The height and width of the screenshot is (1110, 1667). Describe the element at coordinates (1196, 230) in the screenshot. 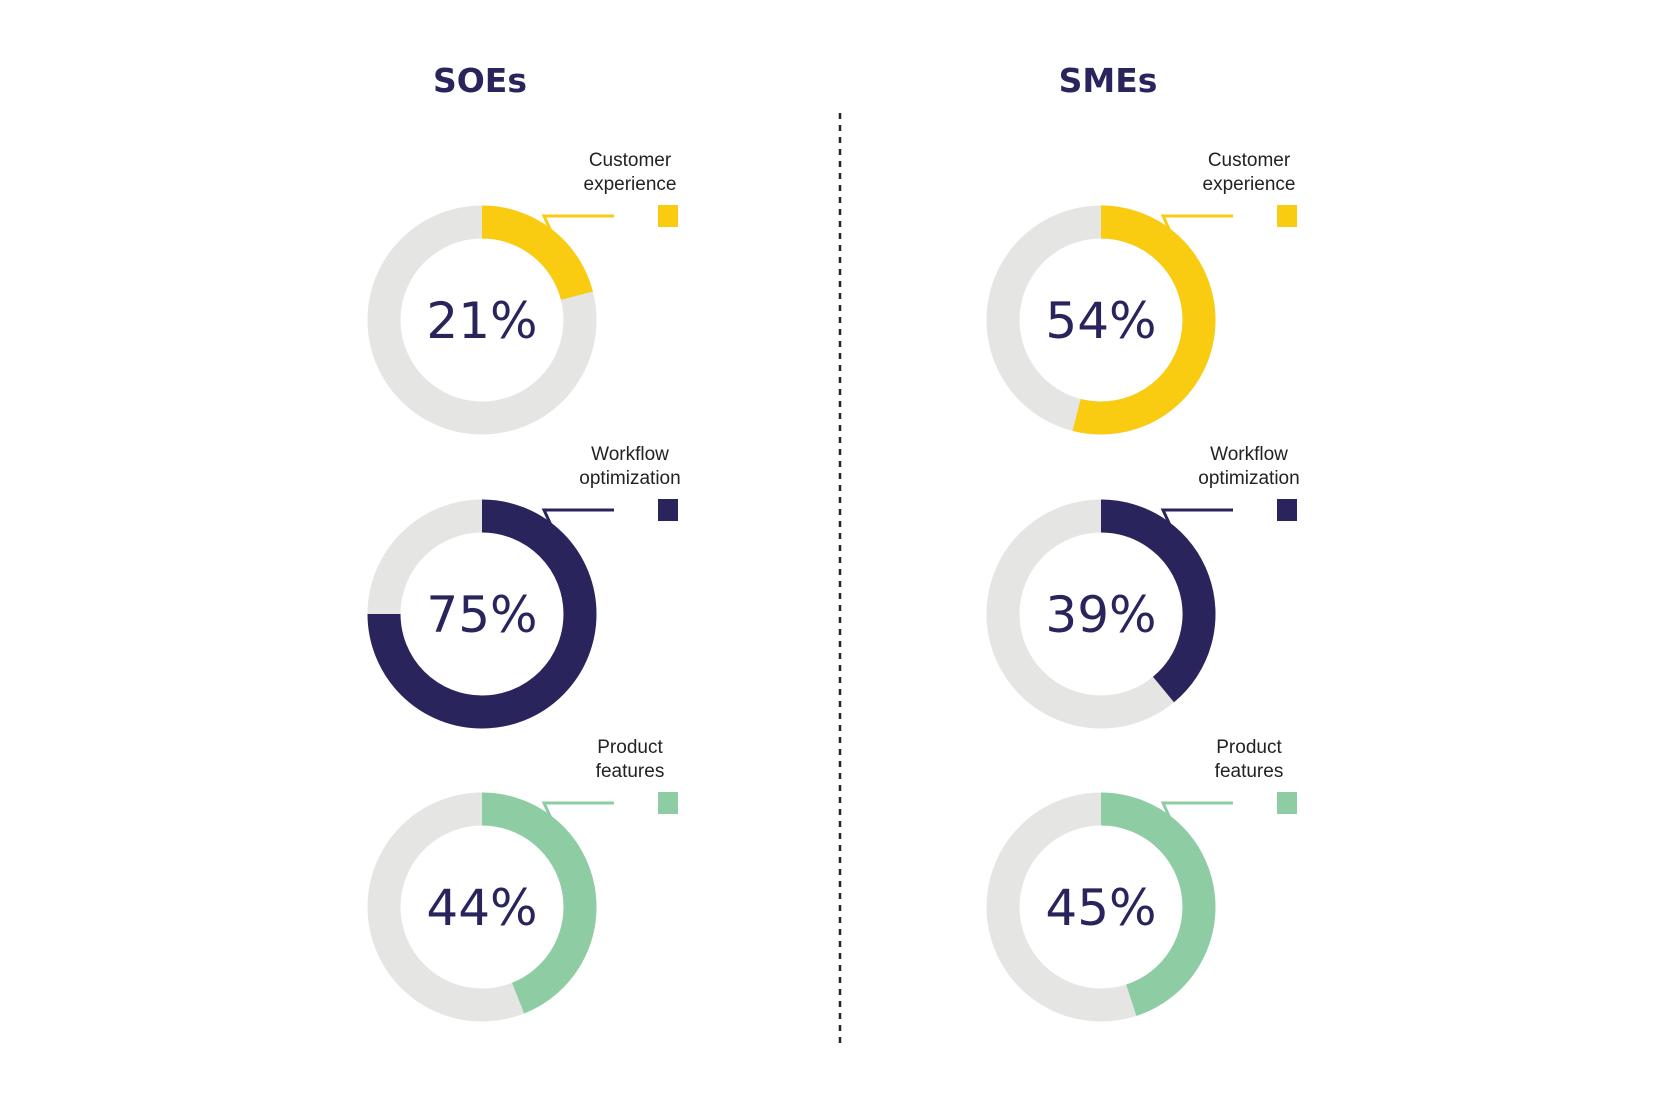

I see `smes-customer-experience-leader-line` at that location.